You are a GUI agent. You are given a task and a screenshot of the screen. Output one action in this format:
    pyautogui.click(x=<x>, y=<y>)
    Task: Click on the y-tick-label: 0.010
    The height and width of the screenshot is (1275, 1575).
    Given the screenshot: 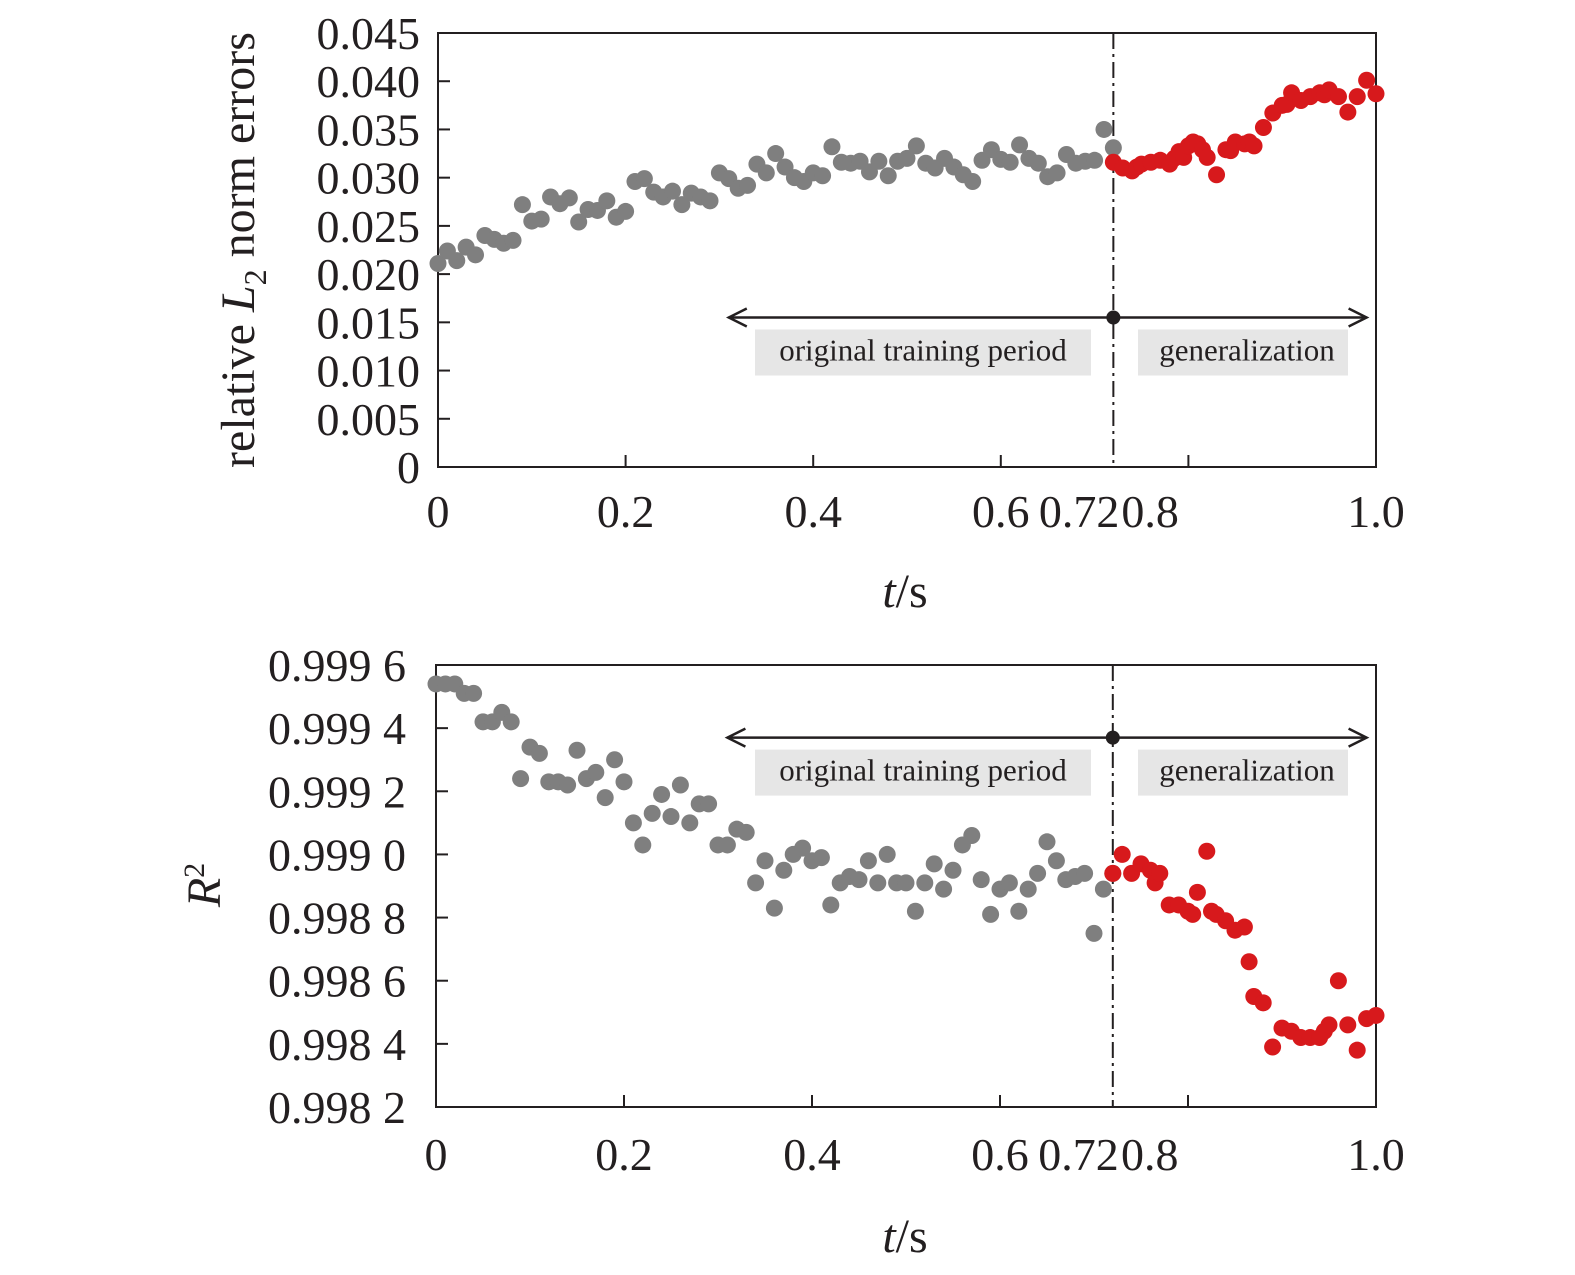 What is the action you would take?
    pyautogui.click(x=369, y=371)
    